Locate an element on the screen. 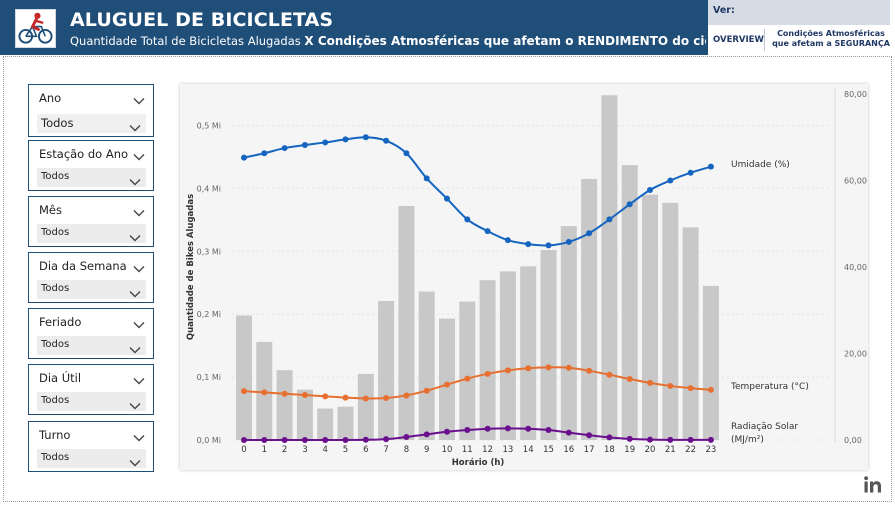  slicer-feriado: Feriado Todos is located at coordinates (91, 333).